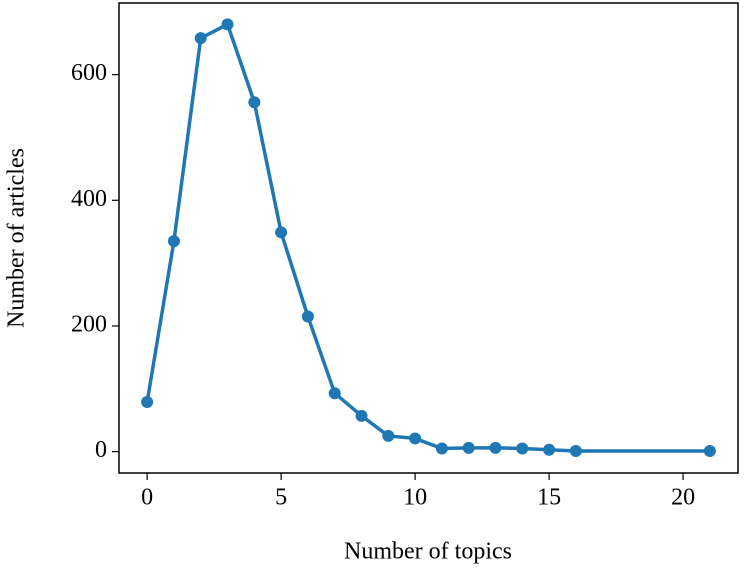 This screenshot has height=573, width=748. I want to click on x-tick-label: 5, so click(281, 498).